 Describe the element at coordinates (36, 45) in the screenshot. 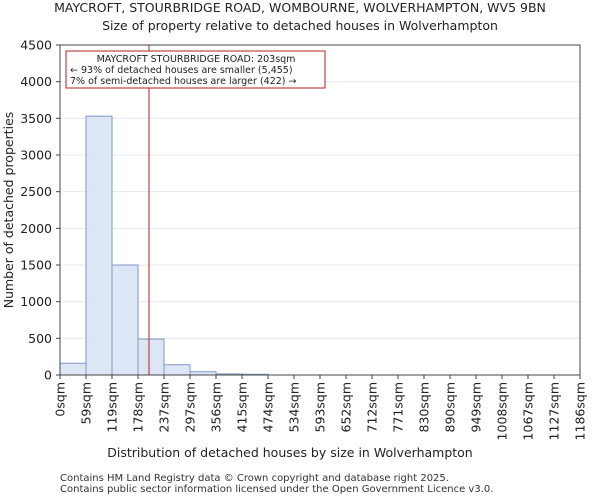

I see `y-tick-label: 4500` at that location.